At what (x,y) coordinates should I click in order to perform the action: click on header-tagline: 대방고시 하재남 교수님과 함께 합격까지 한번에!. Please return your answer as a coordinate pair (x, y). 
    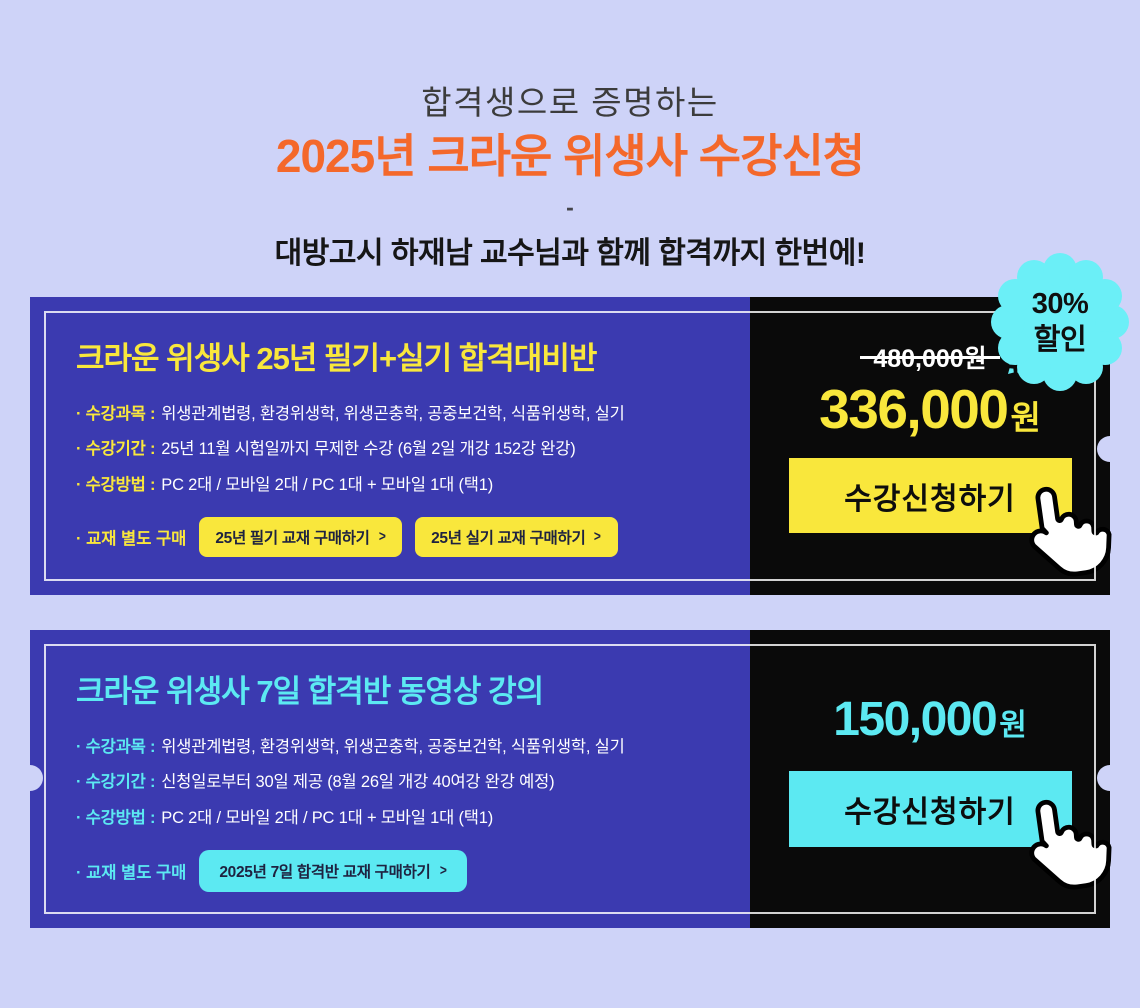
    Looking at the image, I should click on (570, 253).